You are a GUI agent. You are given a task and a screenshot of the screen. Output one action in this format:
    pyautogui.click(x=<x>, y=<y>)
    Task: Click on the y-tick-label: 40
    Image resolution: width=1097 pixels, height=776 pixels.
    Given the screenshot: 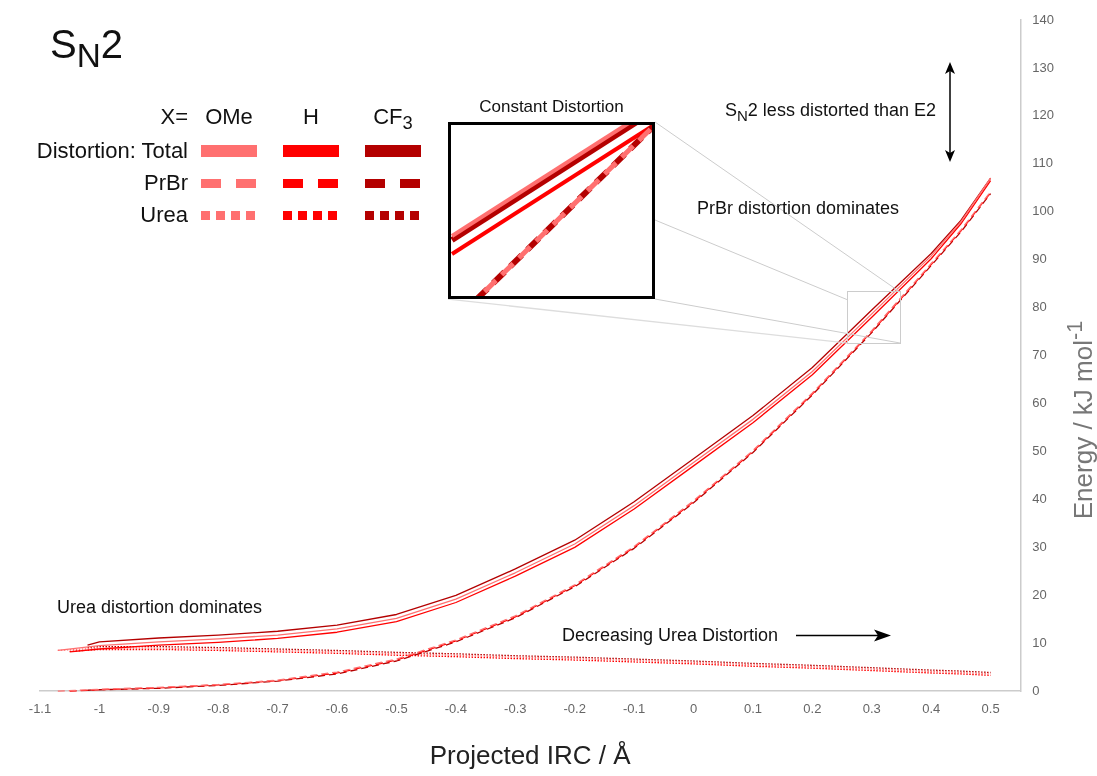 What is the action you would take?
    pyautogui.click(x=1039, y=499)
    